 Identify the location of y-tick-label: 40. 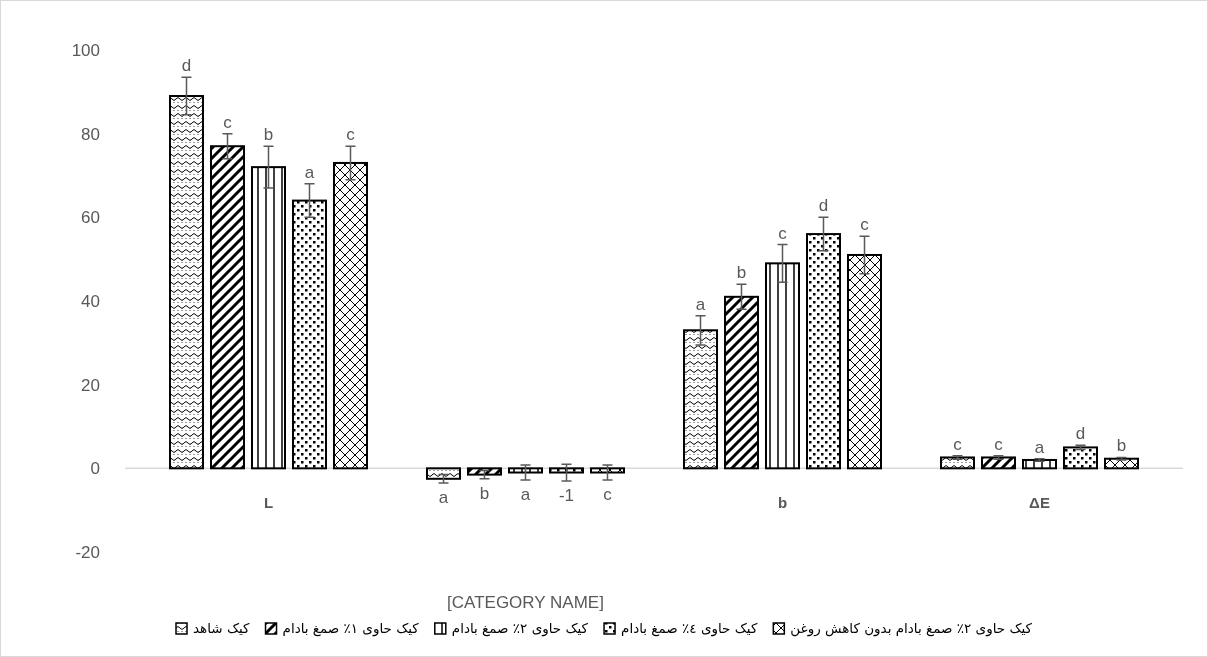
(90, 301).